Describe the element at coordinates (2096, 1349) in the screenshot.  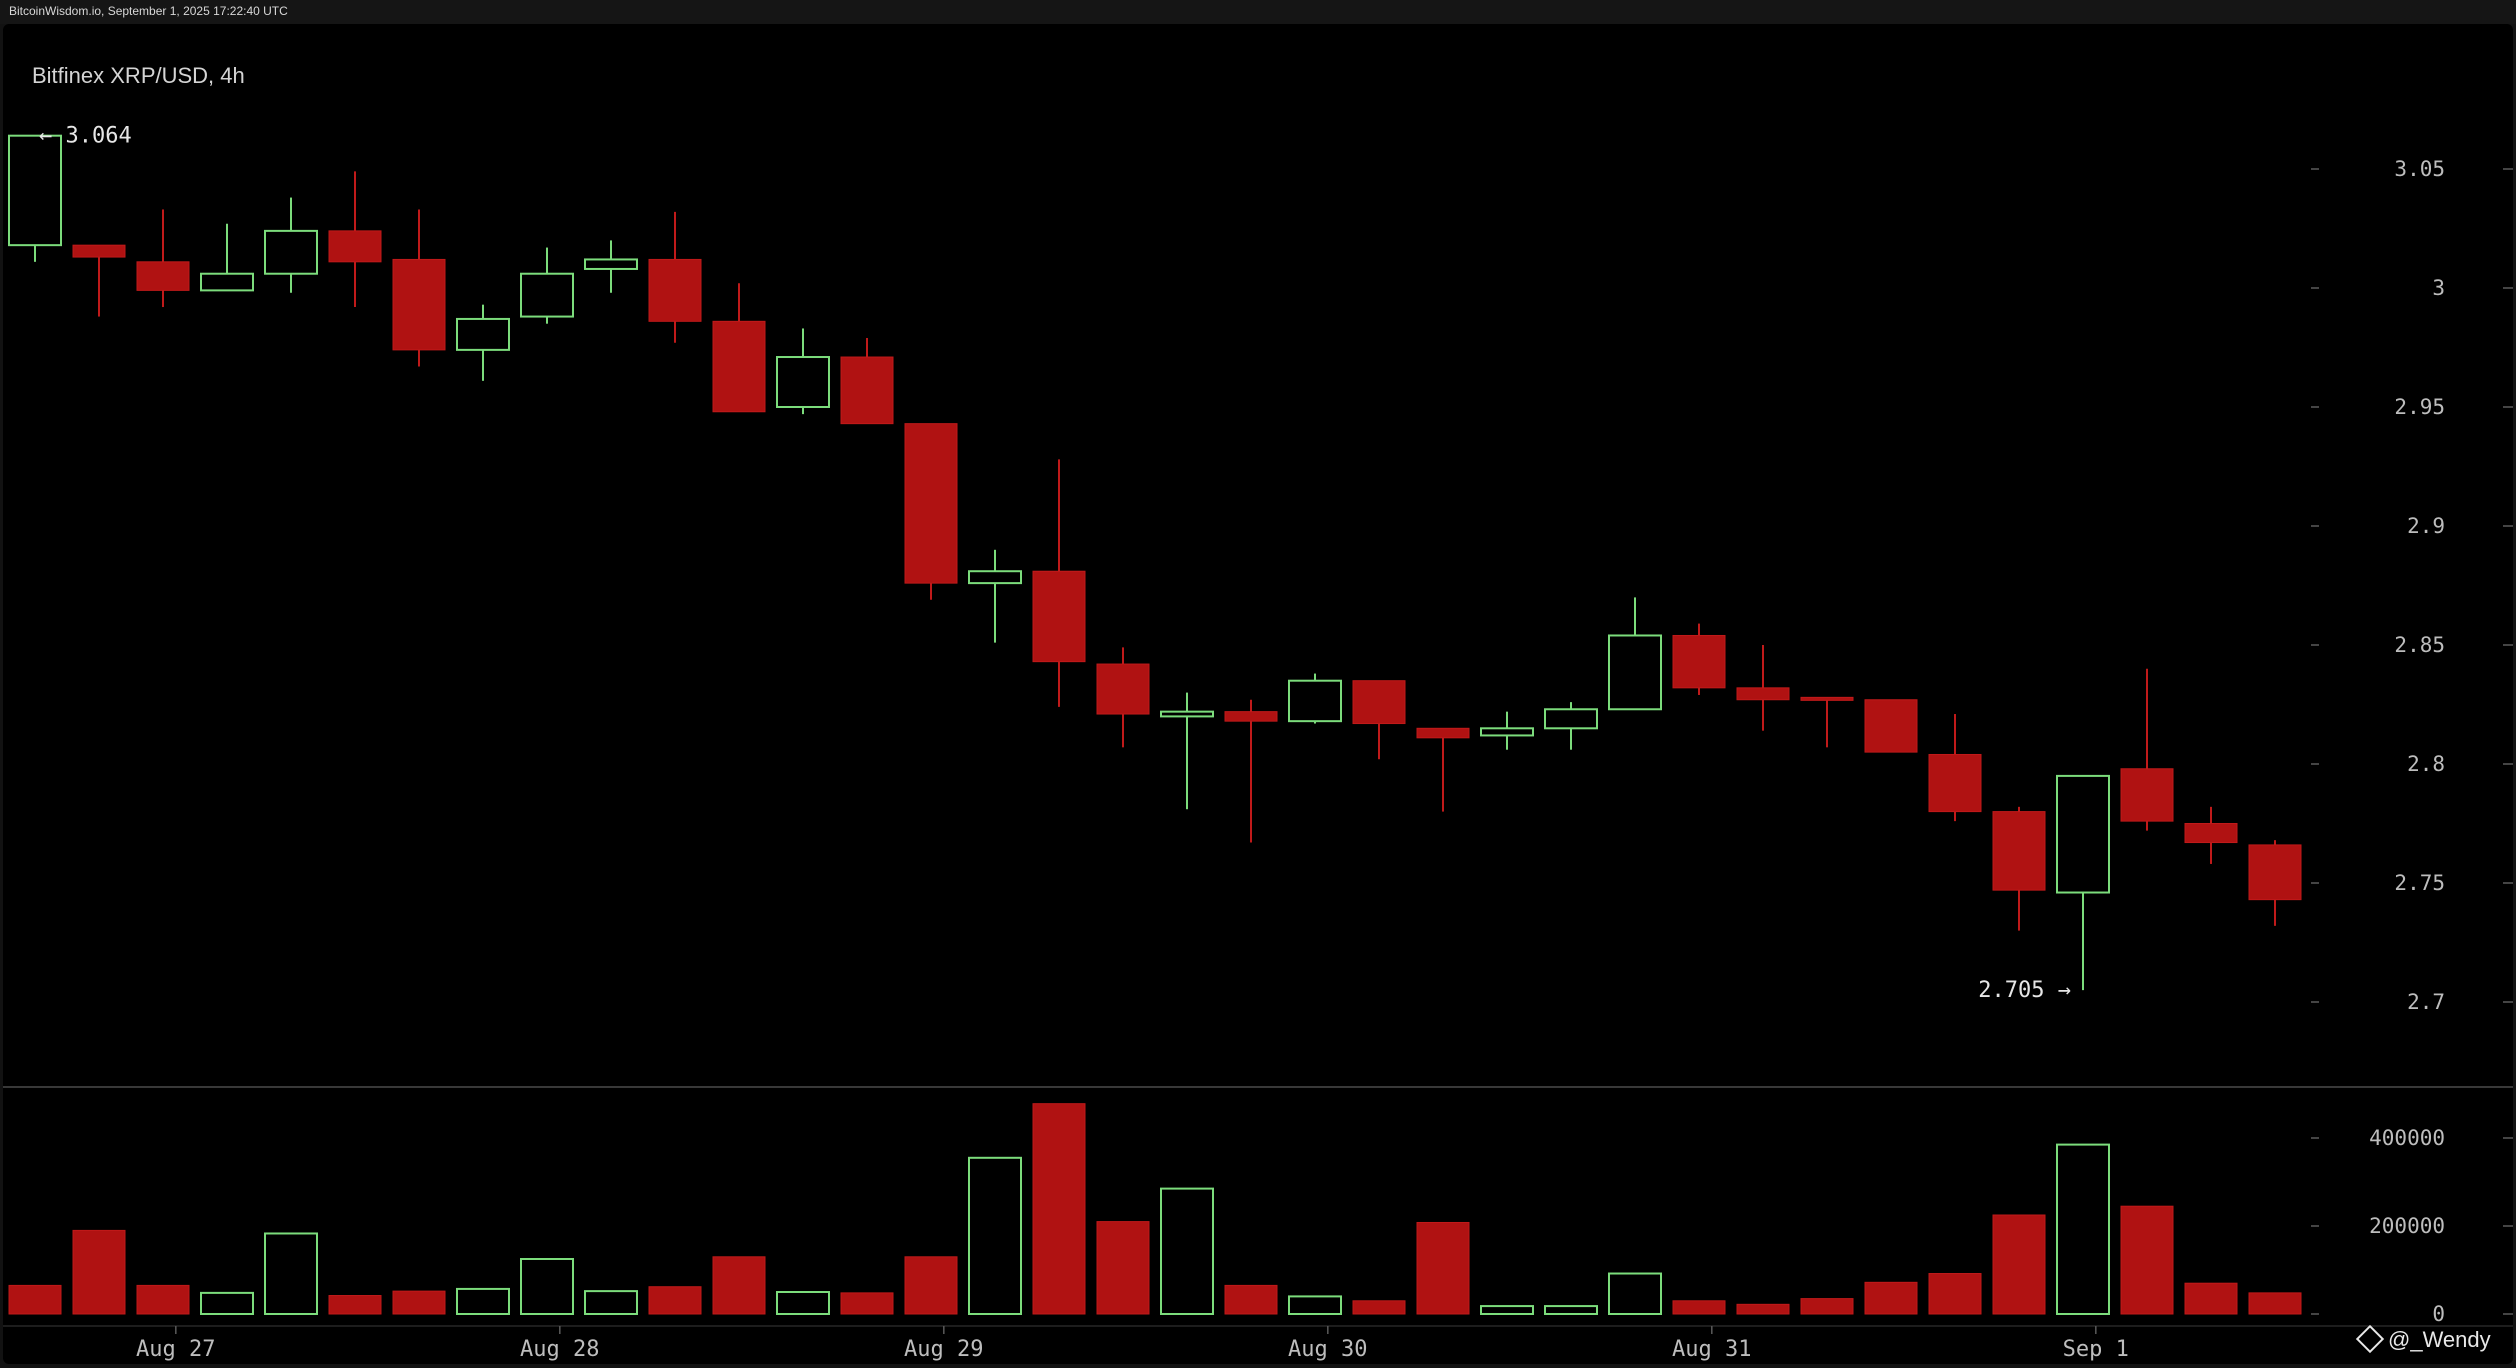
I see `date-tick-label: Sep 1` at that location.